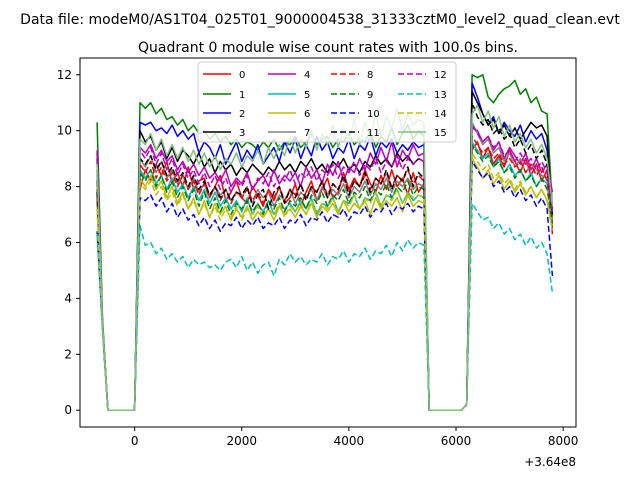  Describe the element at coordinates (440, 133) in the screenshot. I see `legend-label-15: 15` at that location.